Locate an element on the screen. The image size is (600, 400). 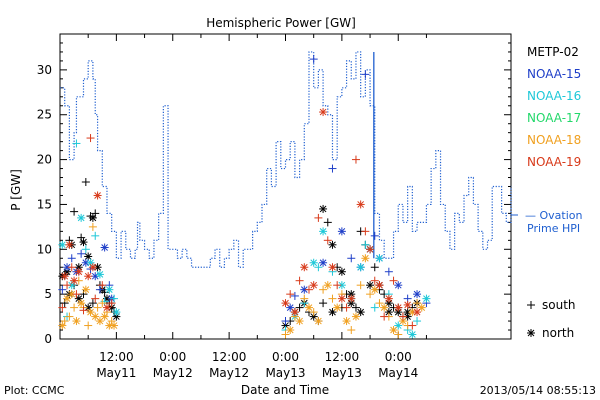
legend-entry: NOAA-19 is located at coordinates (554, 162).